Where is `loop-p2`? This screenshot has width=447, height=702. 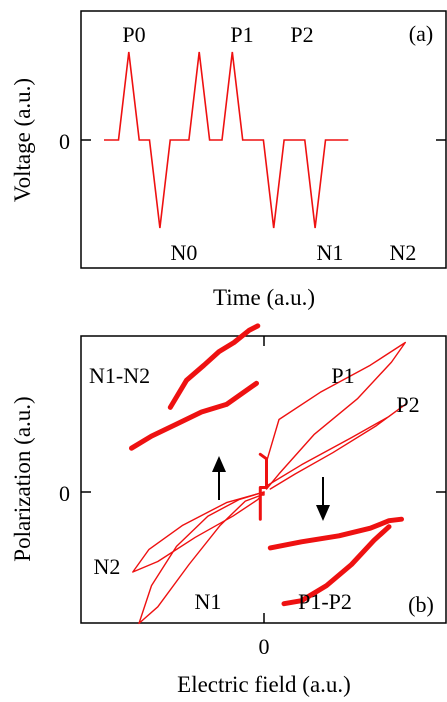
loop-p2 is located at coordinates (335, 446).